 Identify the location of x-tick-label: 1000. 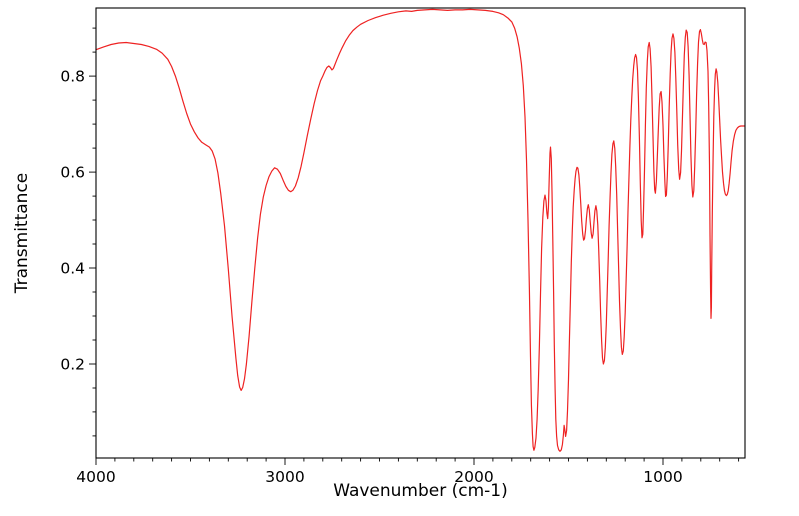
(662, 477).